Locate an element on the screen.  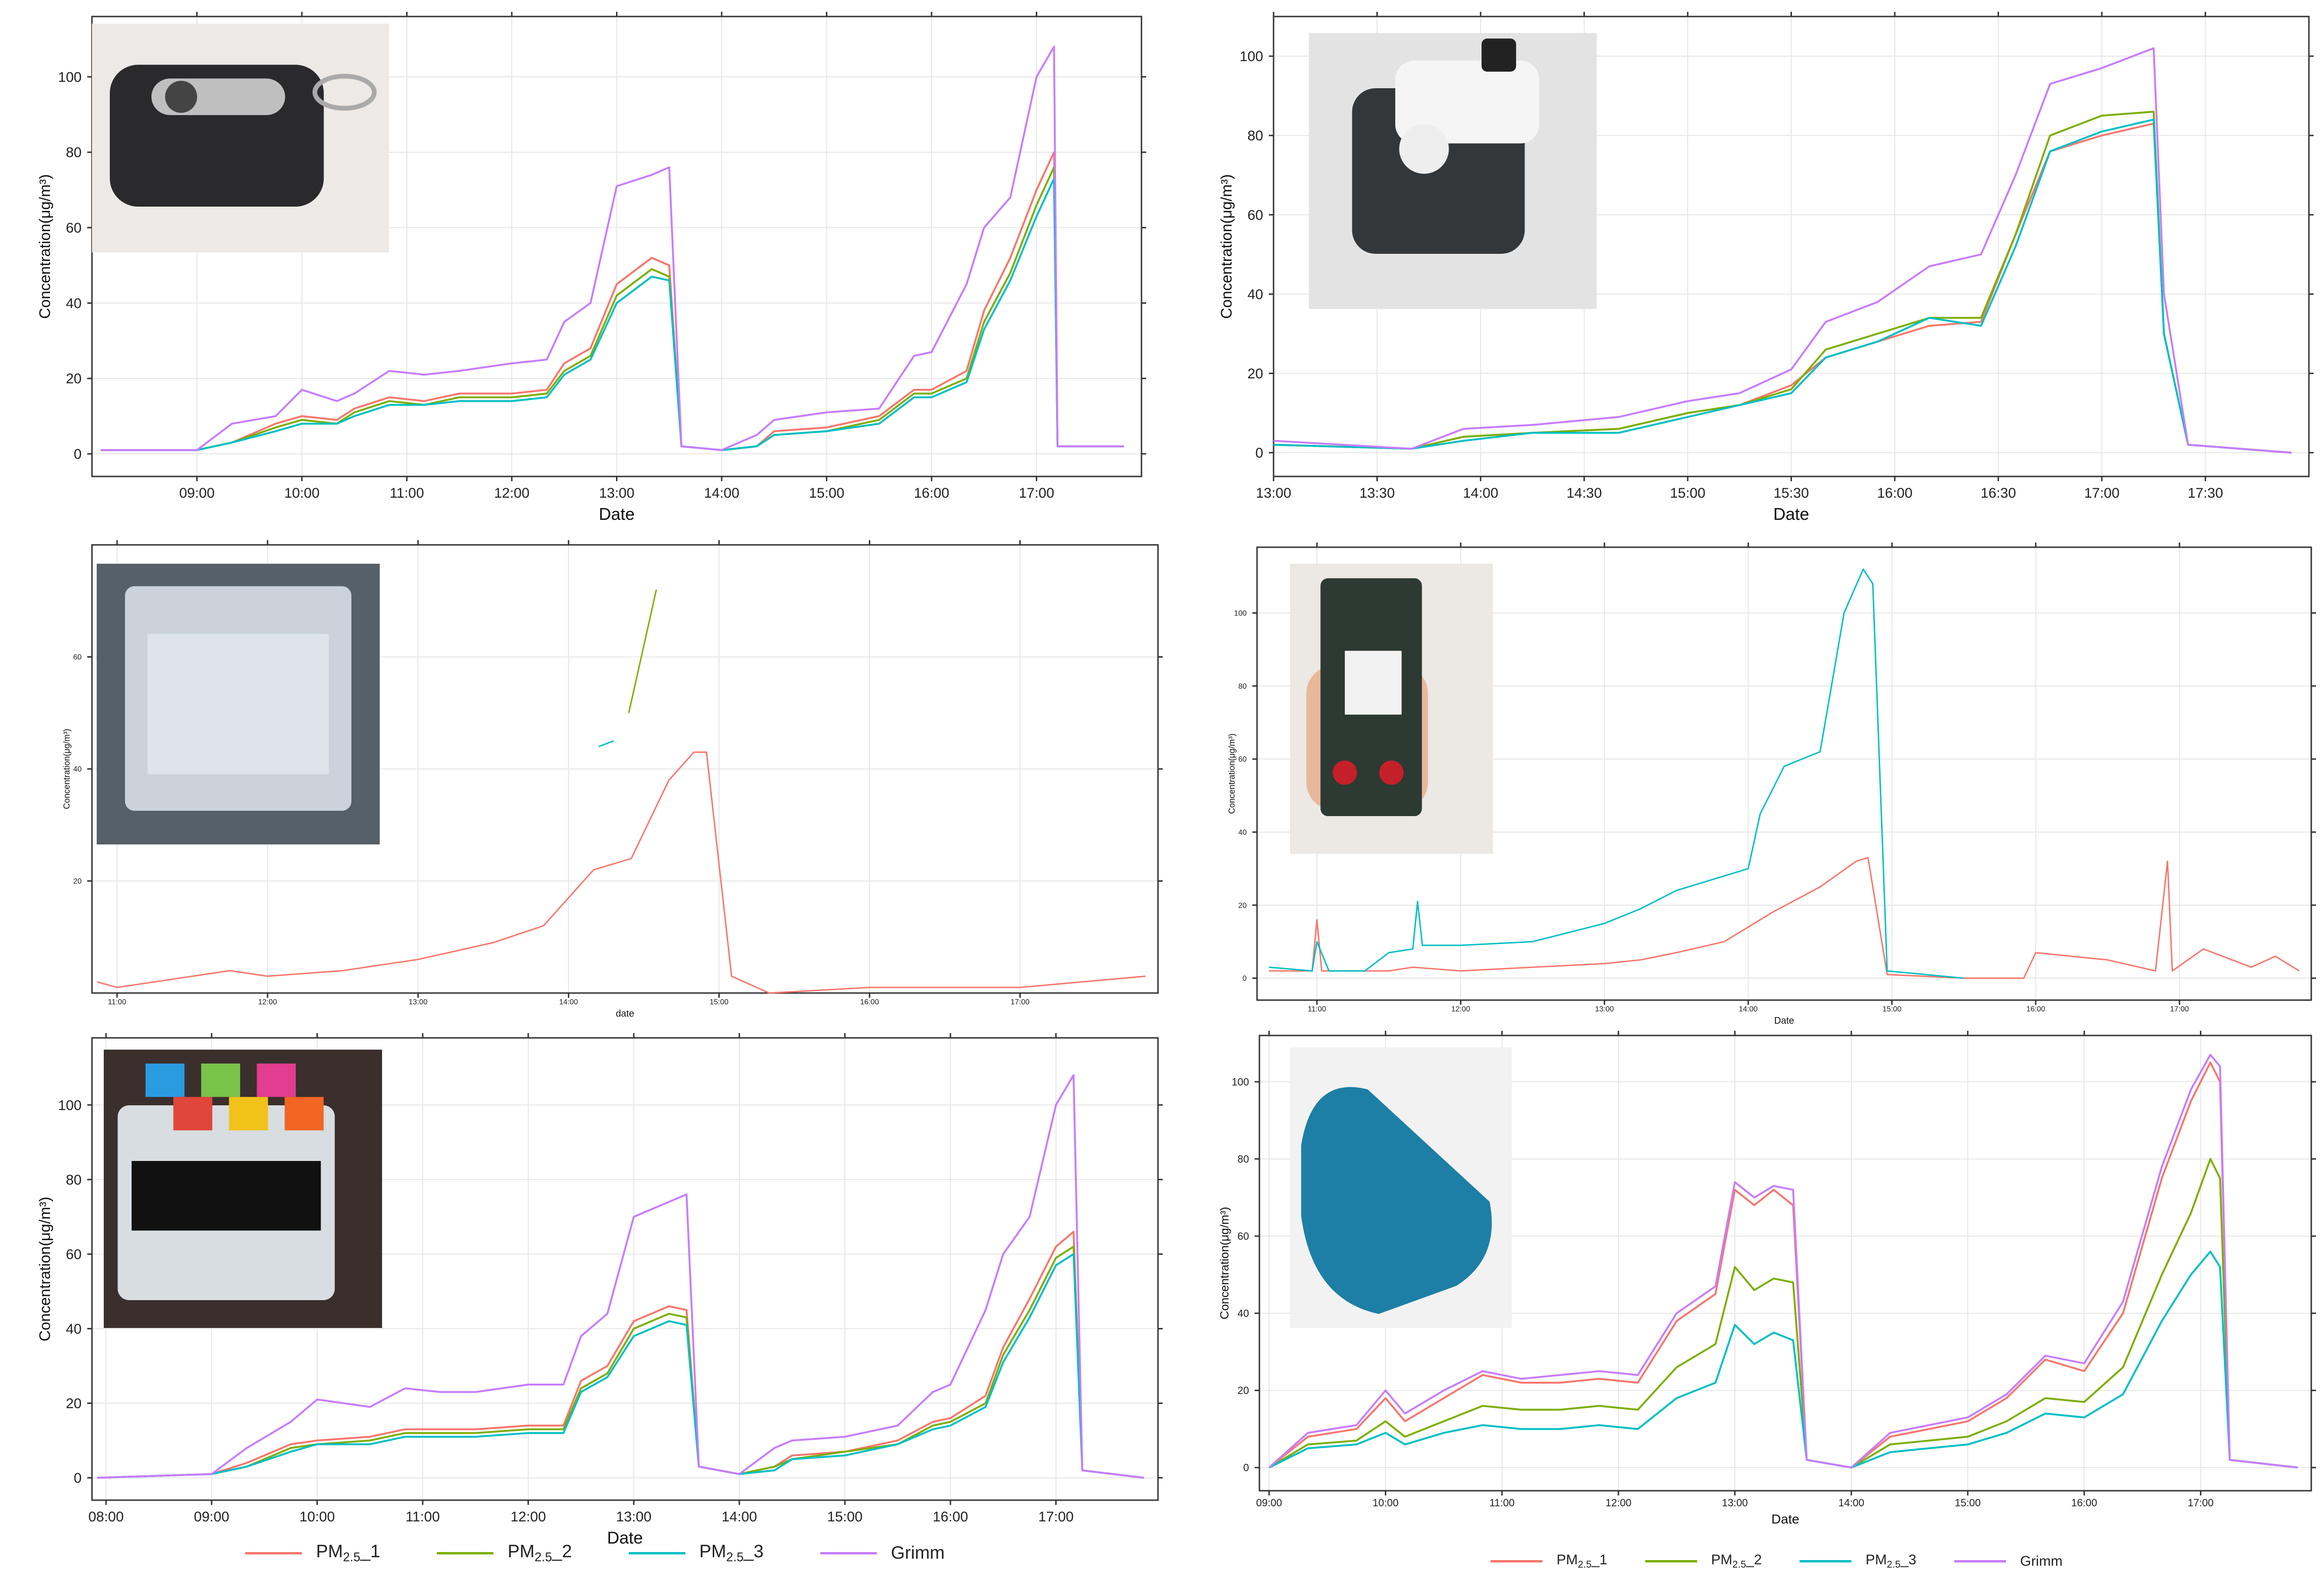
legend-label: PM2.5_3 is located at coordinates (731, 1553).